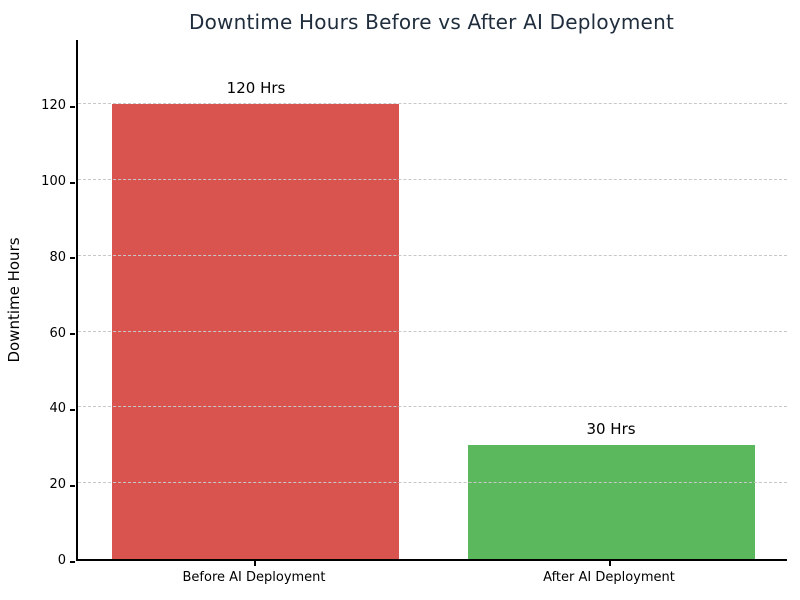 The image size is (800, 600). Describe the element at coordinates (609, 577) in the screenshot. I see `x-tick-label-1: After AI Deployment` at that location.